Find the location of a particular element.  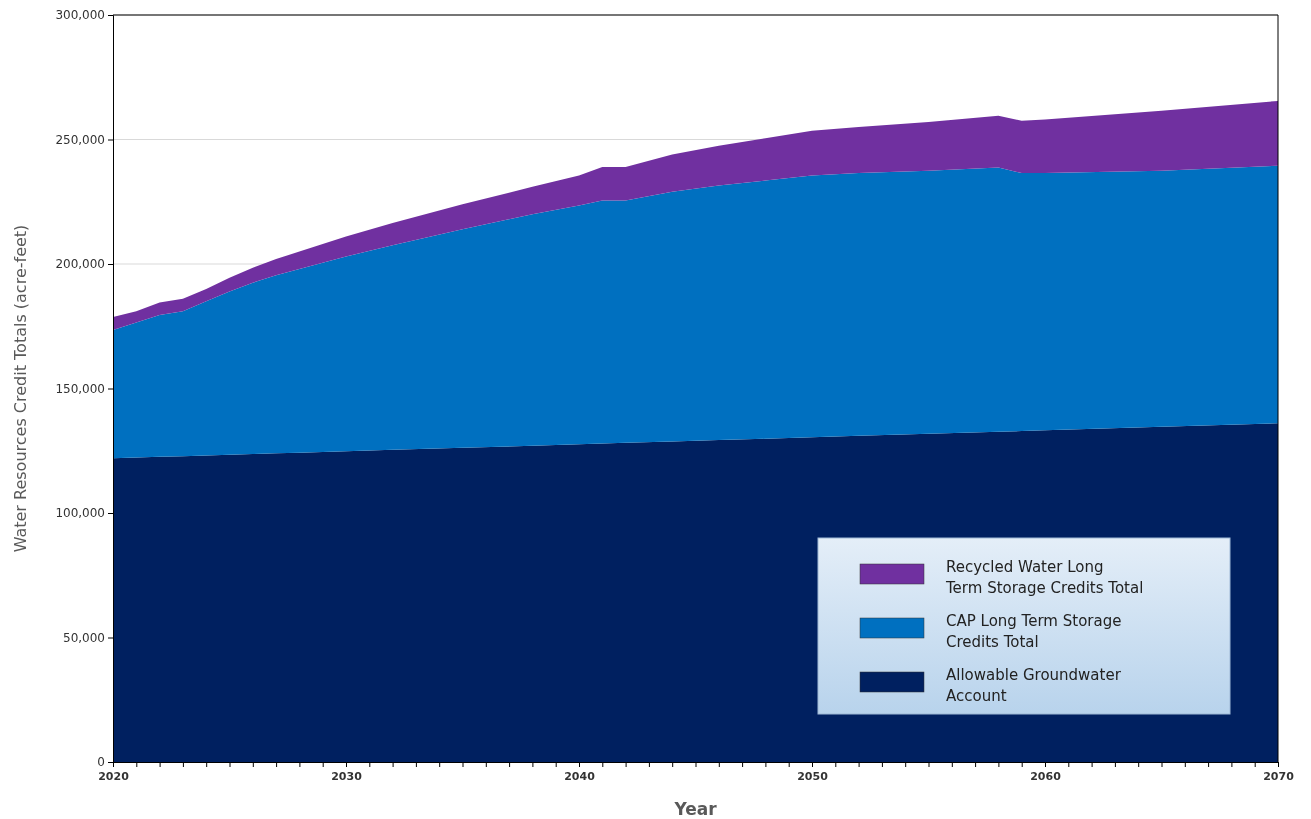

x-tick-label: 2040 is located at coordinates (580, 776).